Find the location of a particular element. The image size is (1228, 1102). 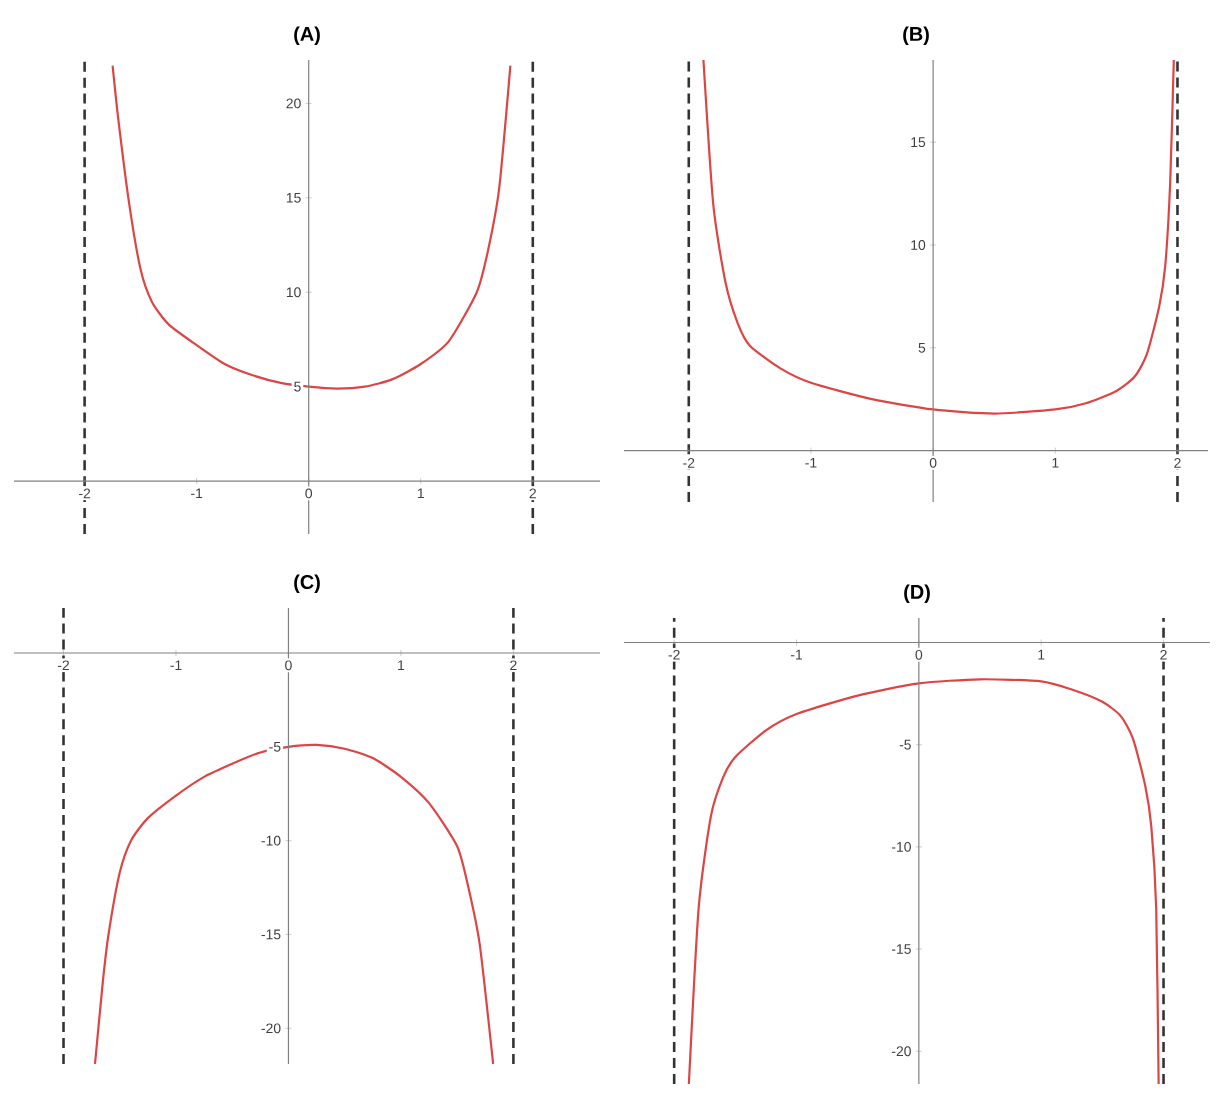

chart-title: (B) is located at coordinates (916, 35).